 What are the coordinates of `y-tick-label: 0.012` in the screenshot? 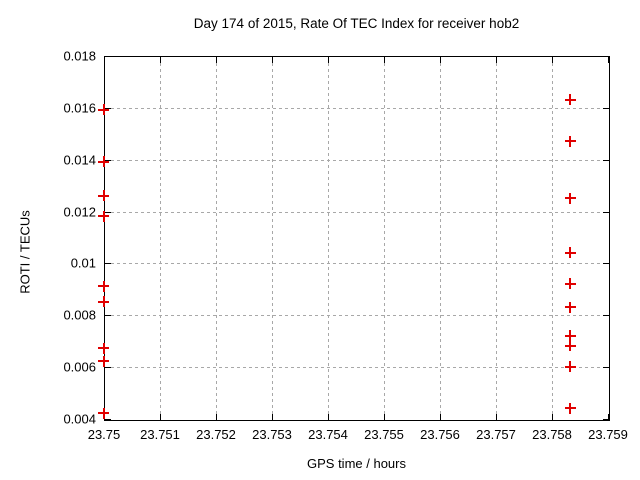 It's located at (79, 212).